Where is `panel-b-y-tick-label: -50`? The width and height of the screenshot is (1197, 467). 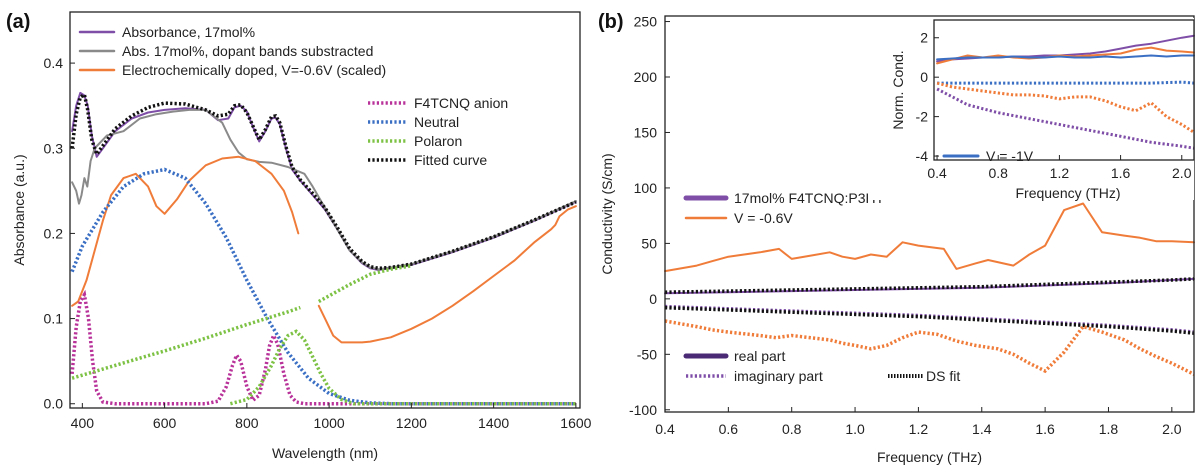 panel-b-y-tick-label: -50 is located at coordinates (647, 354).